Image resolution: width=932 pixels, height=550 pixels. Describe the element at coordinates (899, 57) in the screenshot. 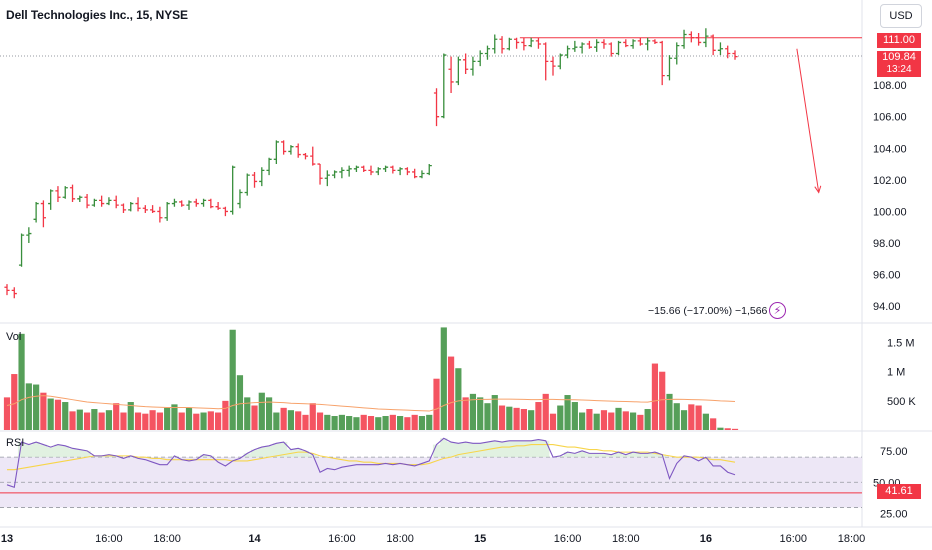

I see `last-price-value: 109.84` at that location.